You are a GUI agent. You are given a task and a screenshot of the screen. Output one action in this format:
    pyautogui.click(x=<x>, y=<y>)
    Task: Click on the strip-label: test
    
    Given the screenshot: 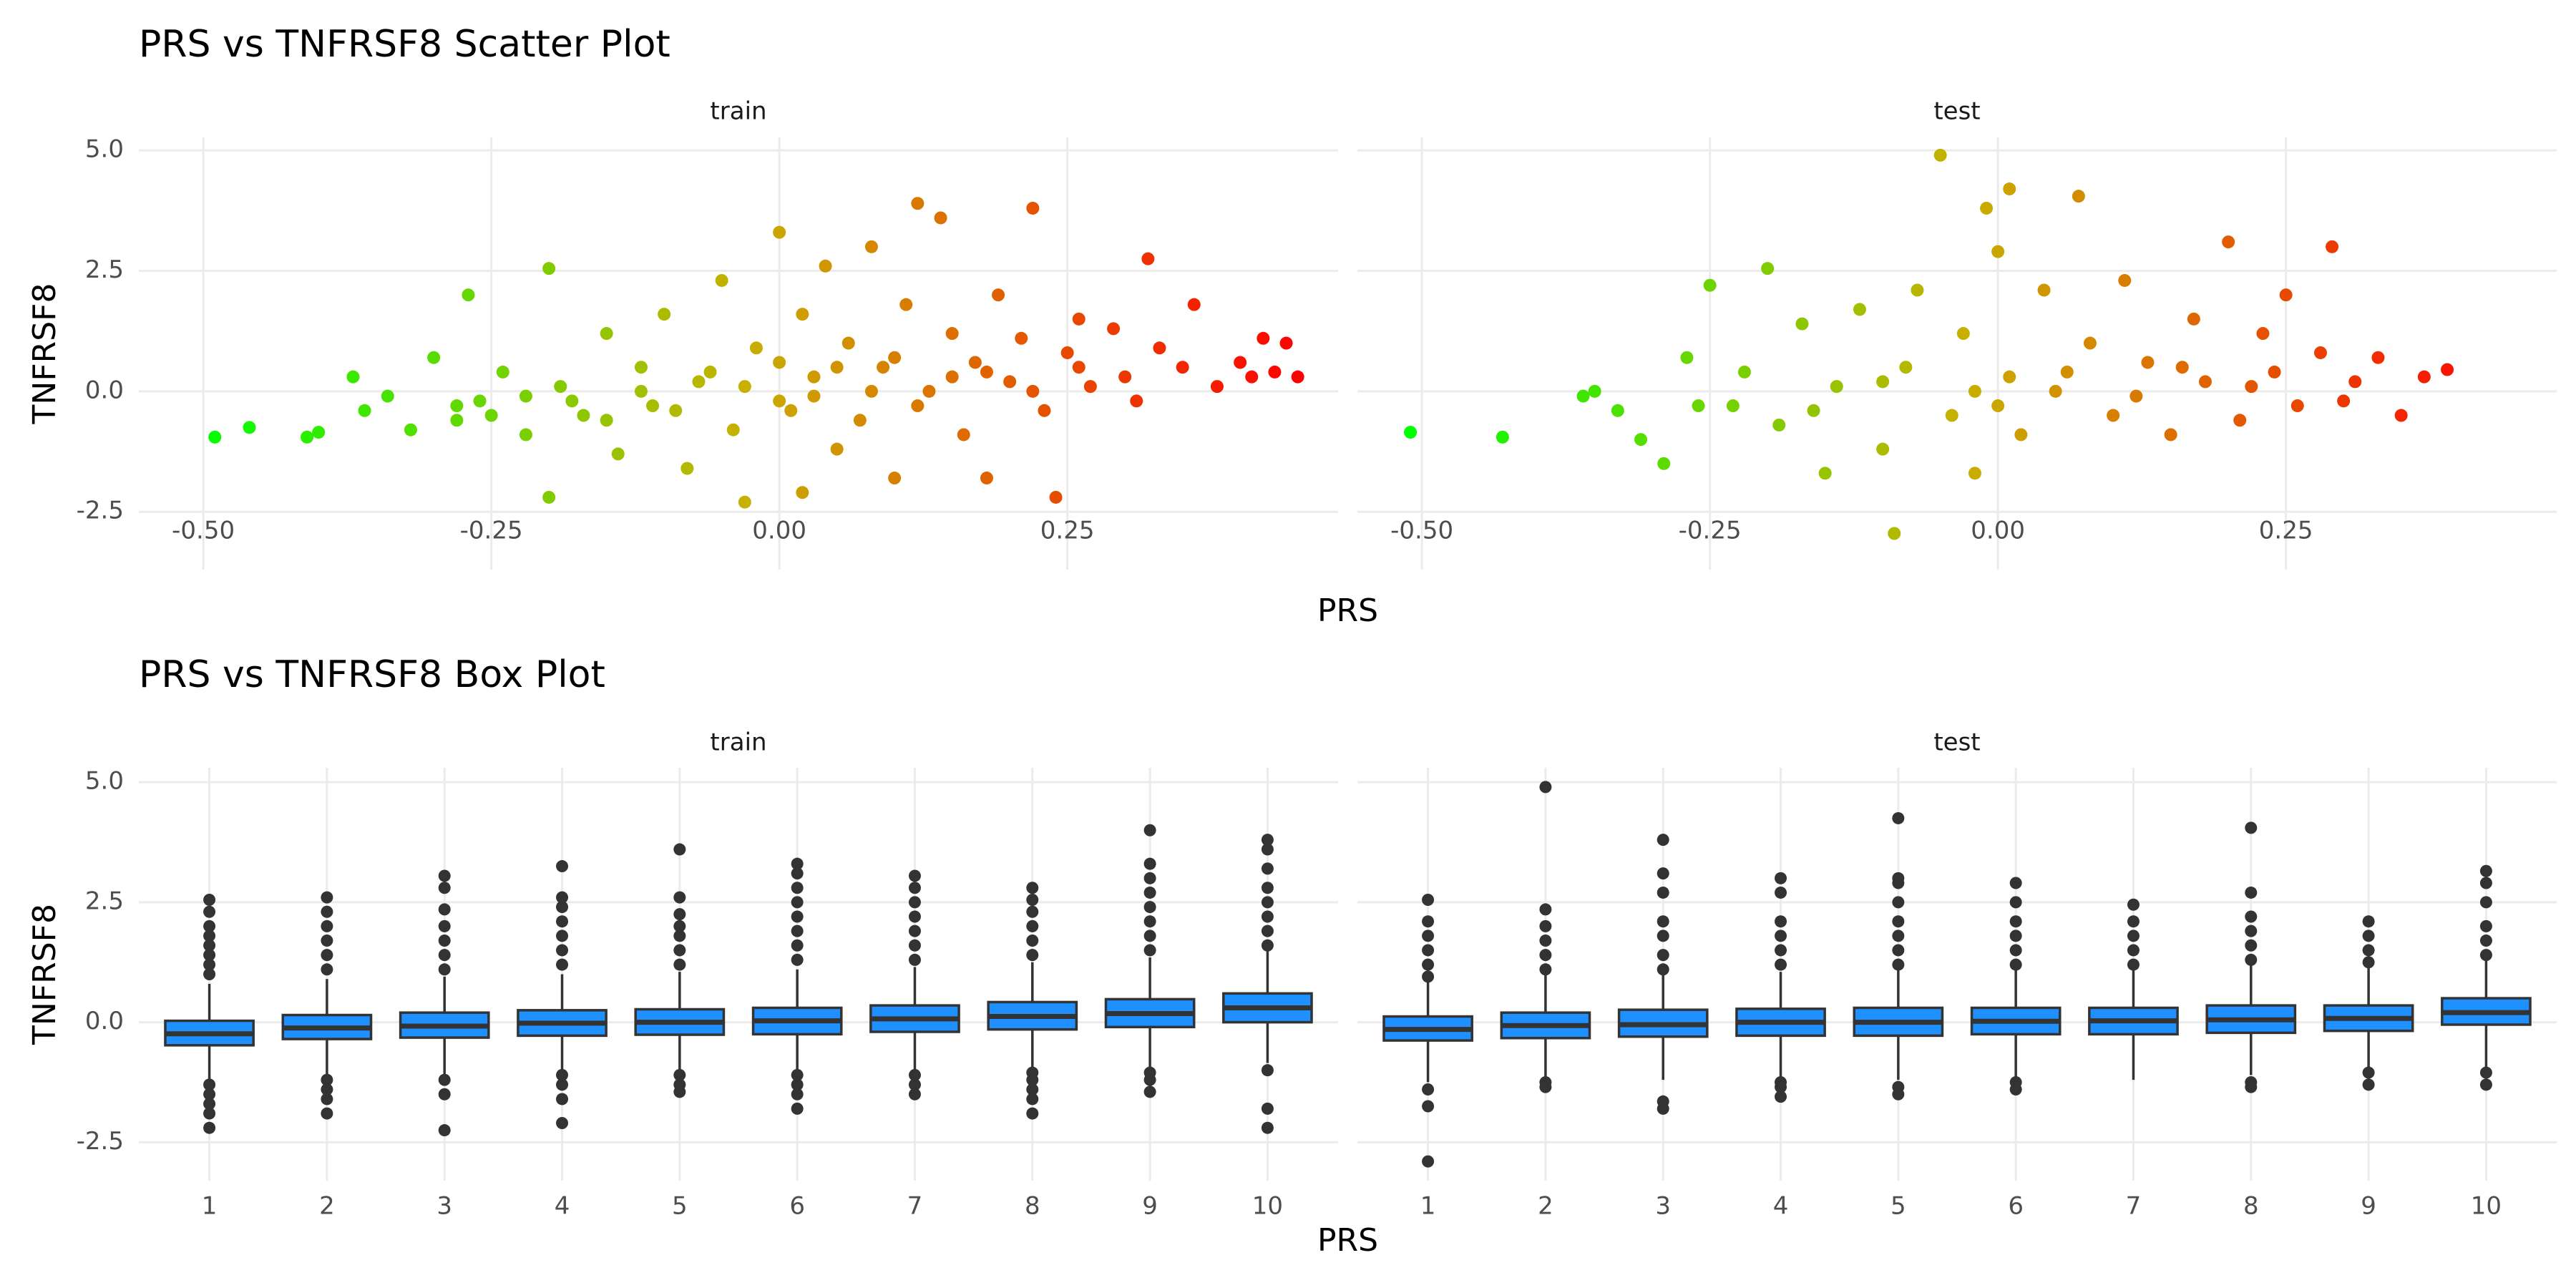 What is the action you would take?
    pyautogui.click(x=1956, y=742)
    